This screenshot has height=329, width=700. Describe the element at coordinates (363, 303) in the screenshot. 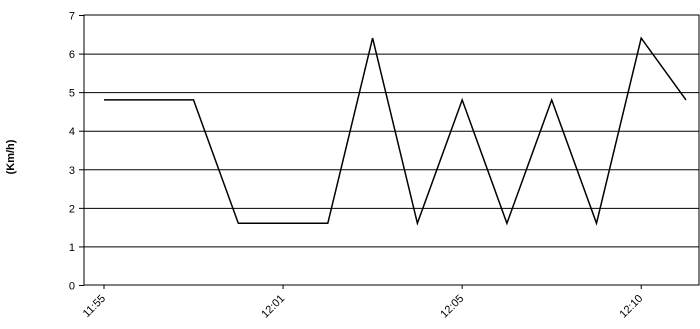

I see `x-ticks: 11:55 12:01 12:05 12:10` at that location.